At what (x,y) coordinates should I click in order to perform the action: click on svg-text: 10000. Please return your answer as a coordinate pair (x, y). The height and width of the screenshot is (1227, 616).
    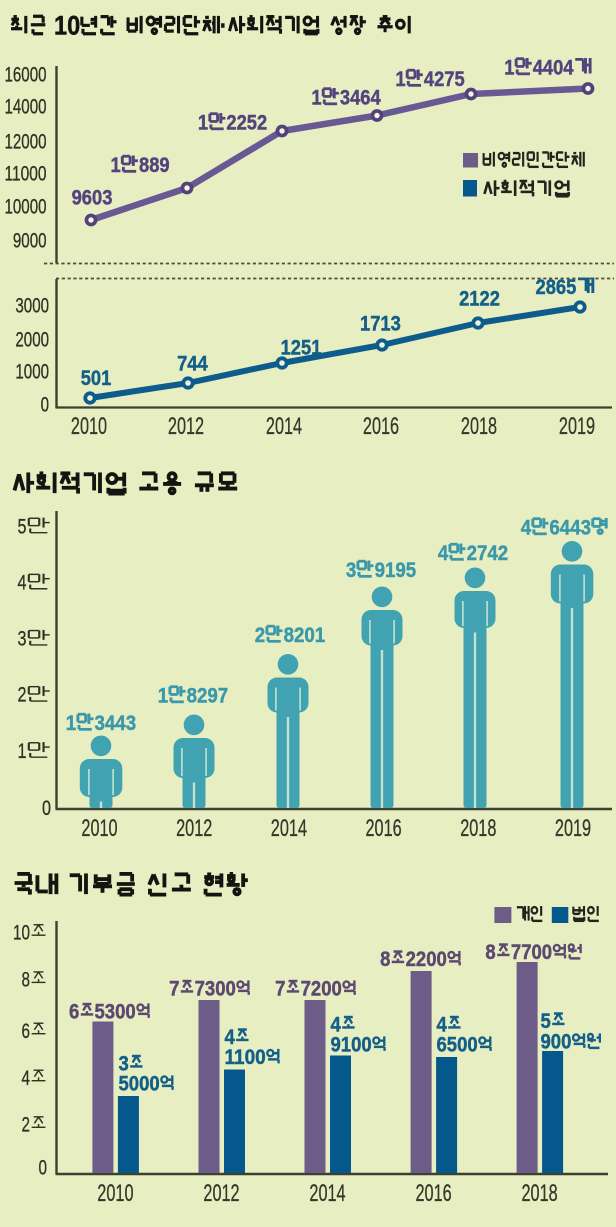
    Looking at the image, I should click on (26, 207).